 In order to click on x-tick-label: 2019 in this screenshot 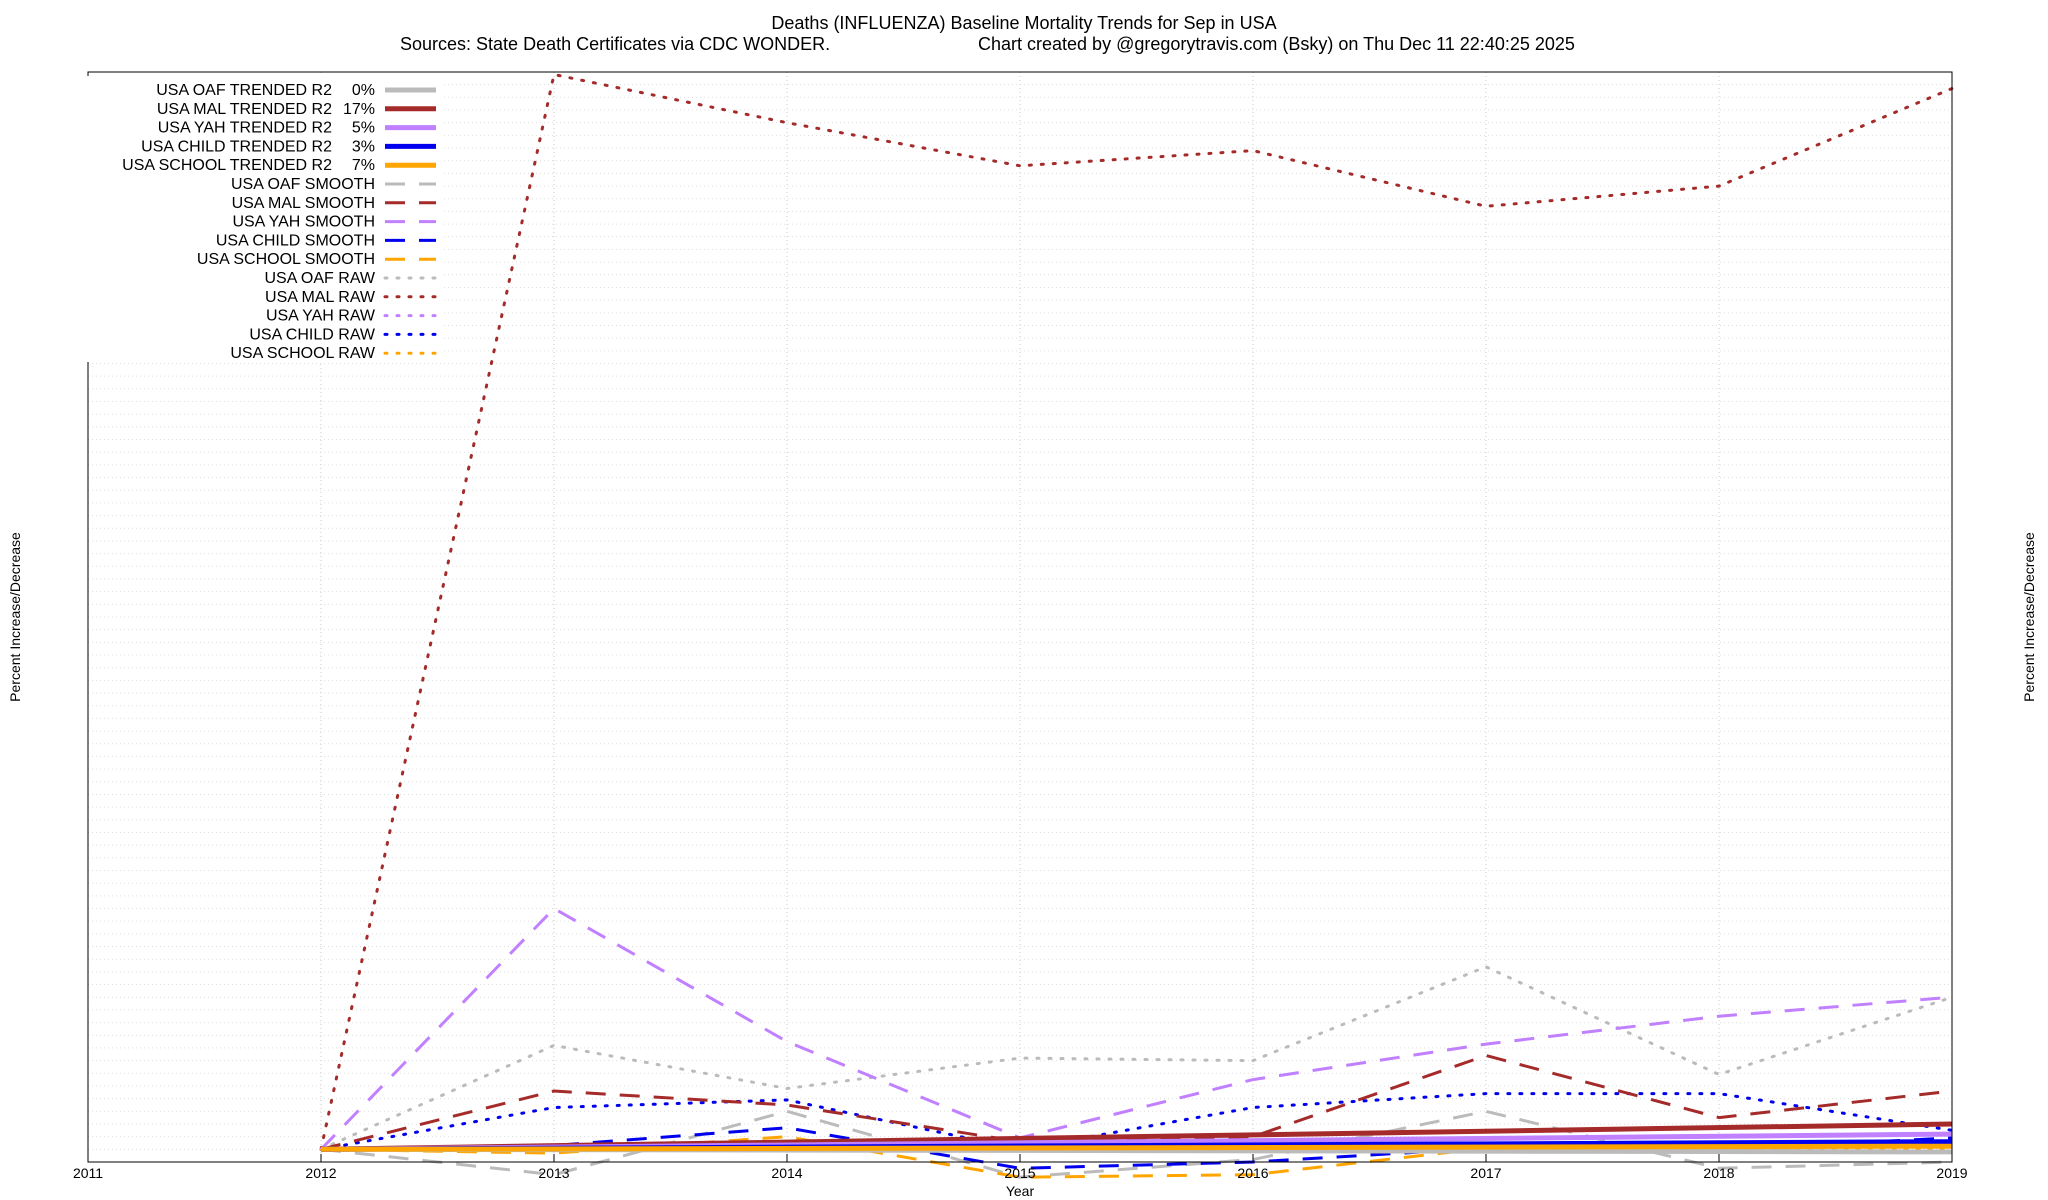, I will do `click(1951, 1173)`.